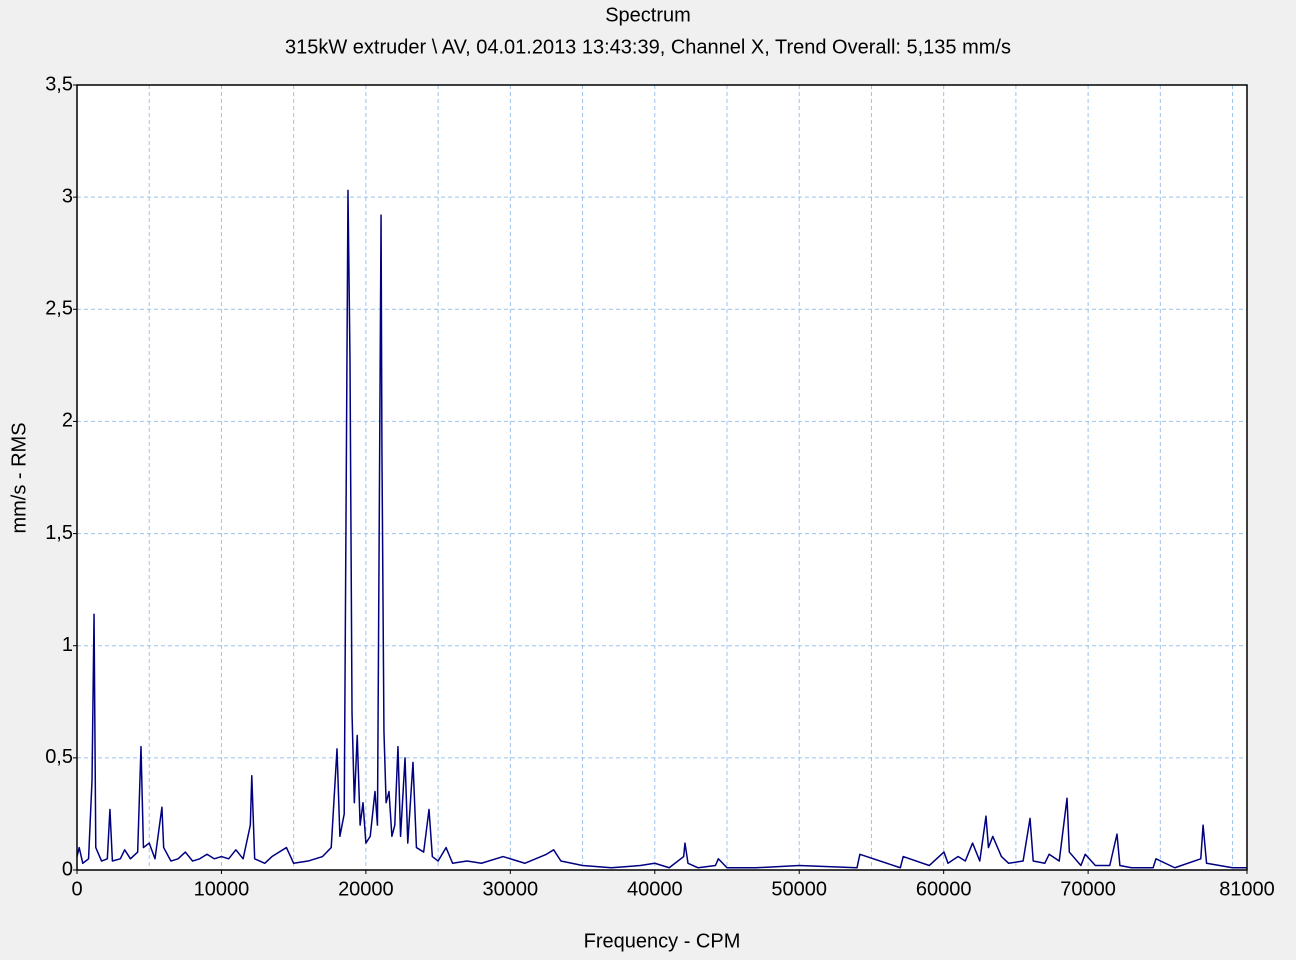  I want to click on x-tick-label: 0, so click(76, 889).